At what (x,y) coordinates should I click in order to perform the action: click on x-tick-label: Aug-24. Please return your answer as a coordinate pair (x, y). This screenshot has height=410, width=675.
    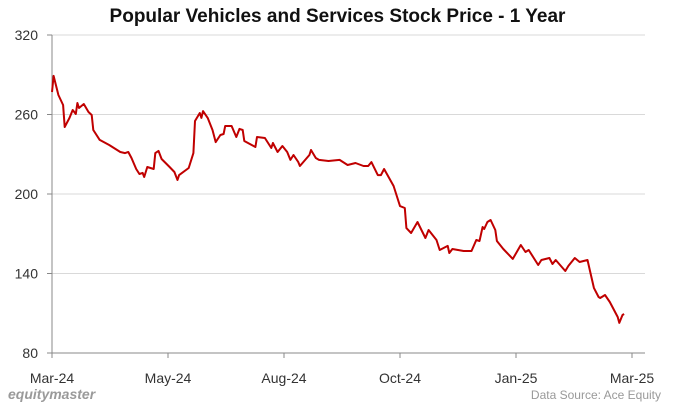
    Looking at the image, I should click on (283, 378).